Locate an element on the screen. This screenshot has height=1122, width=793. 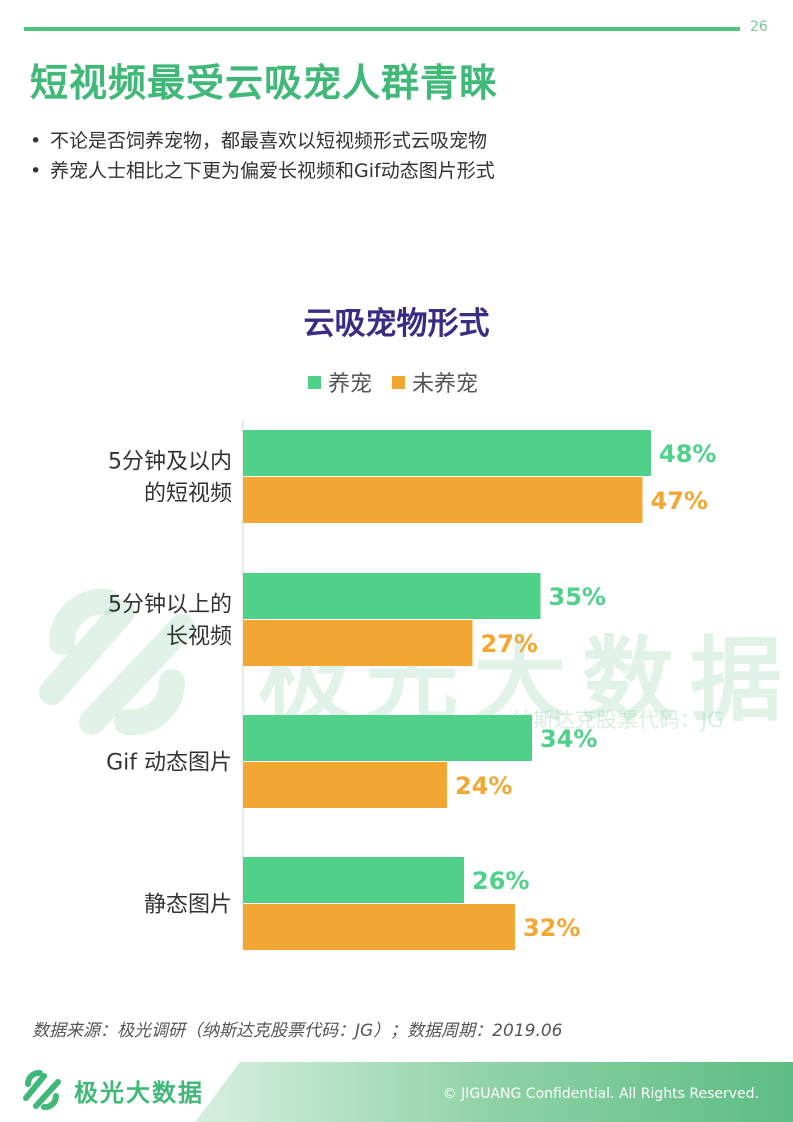
jiguang-logo-icon is located at coordinates (42, 1090).